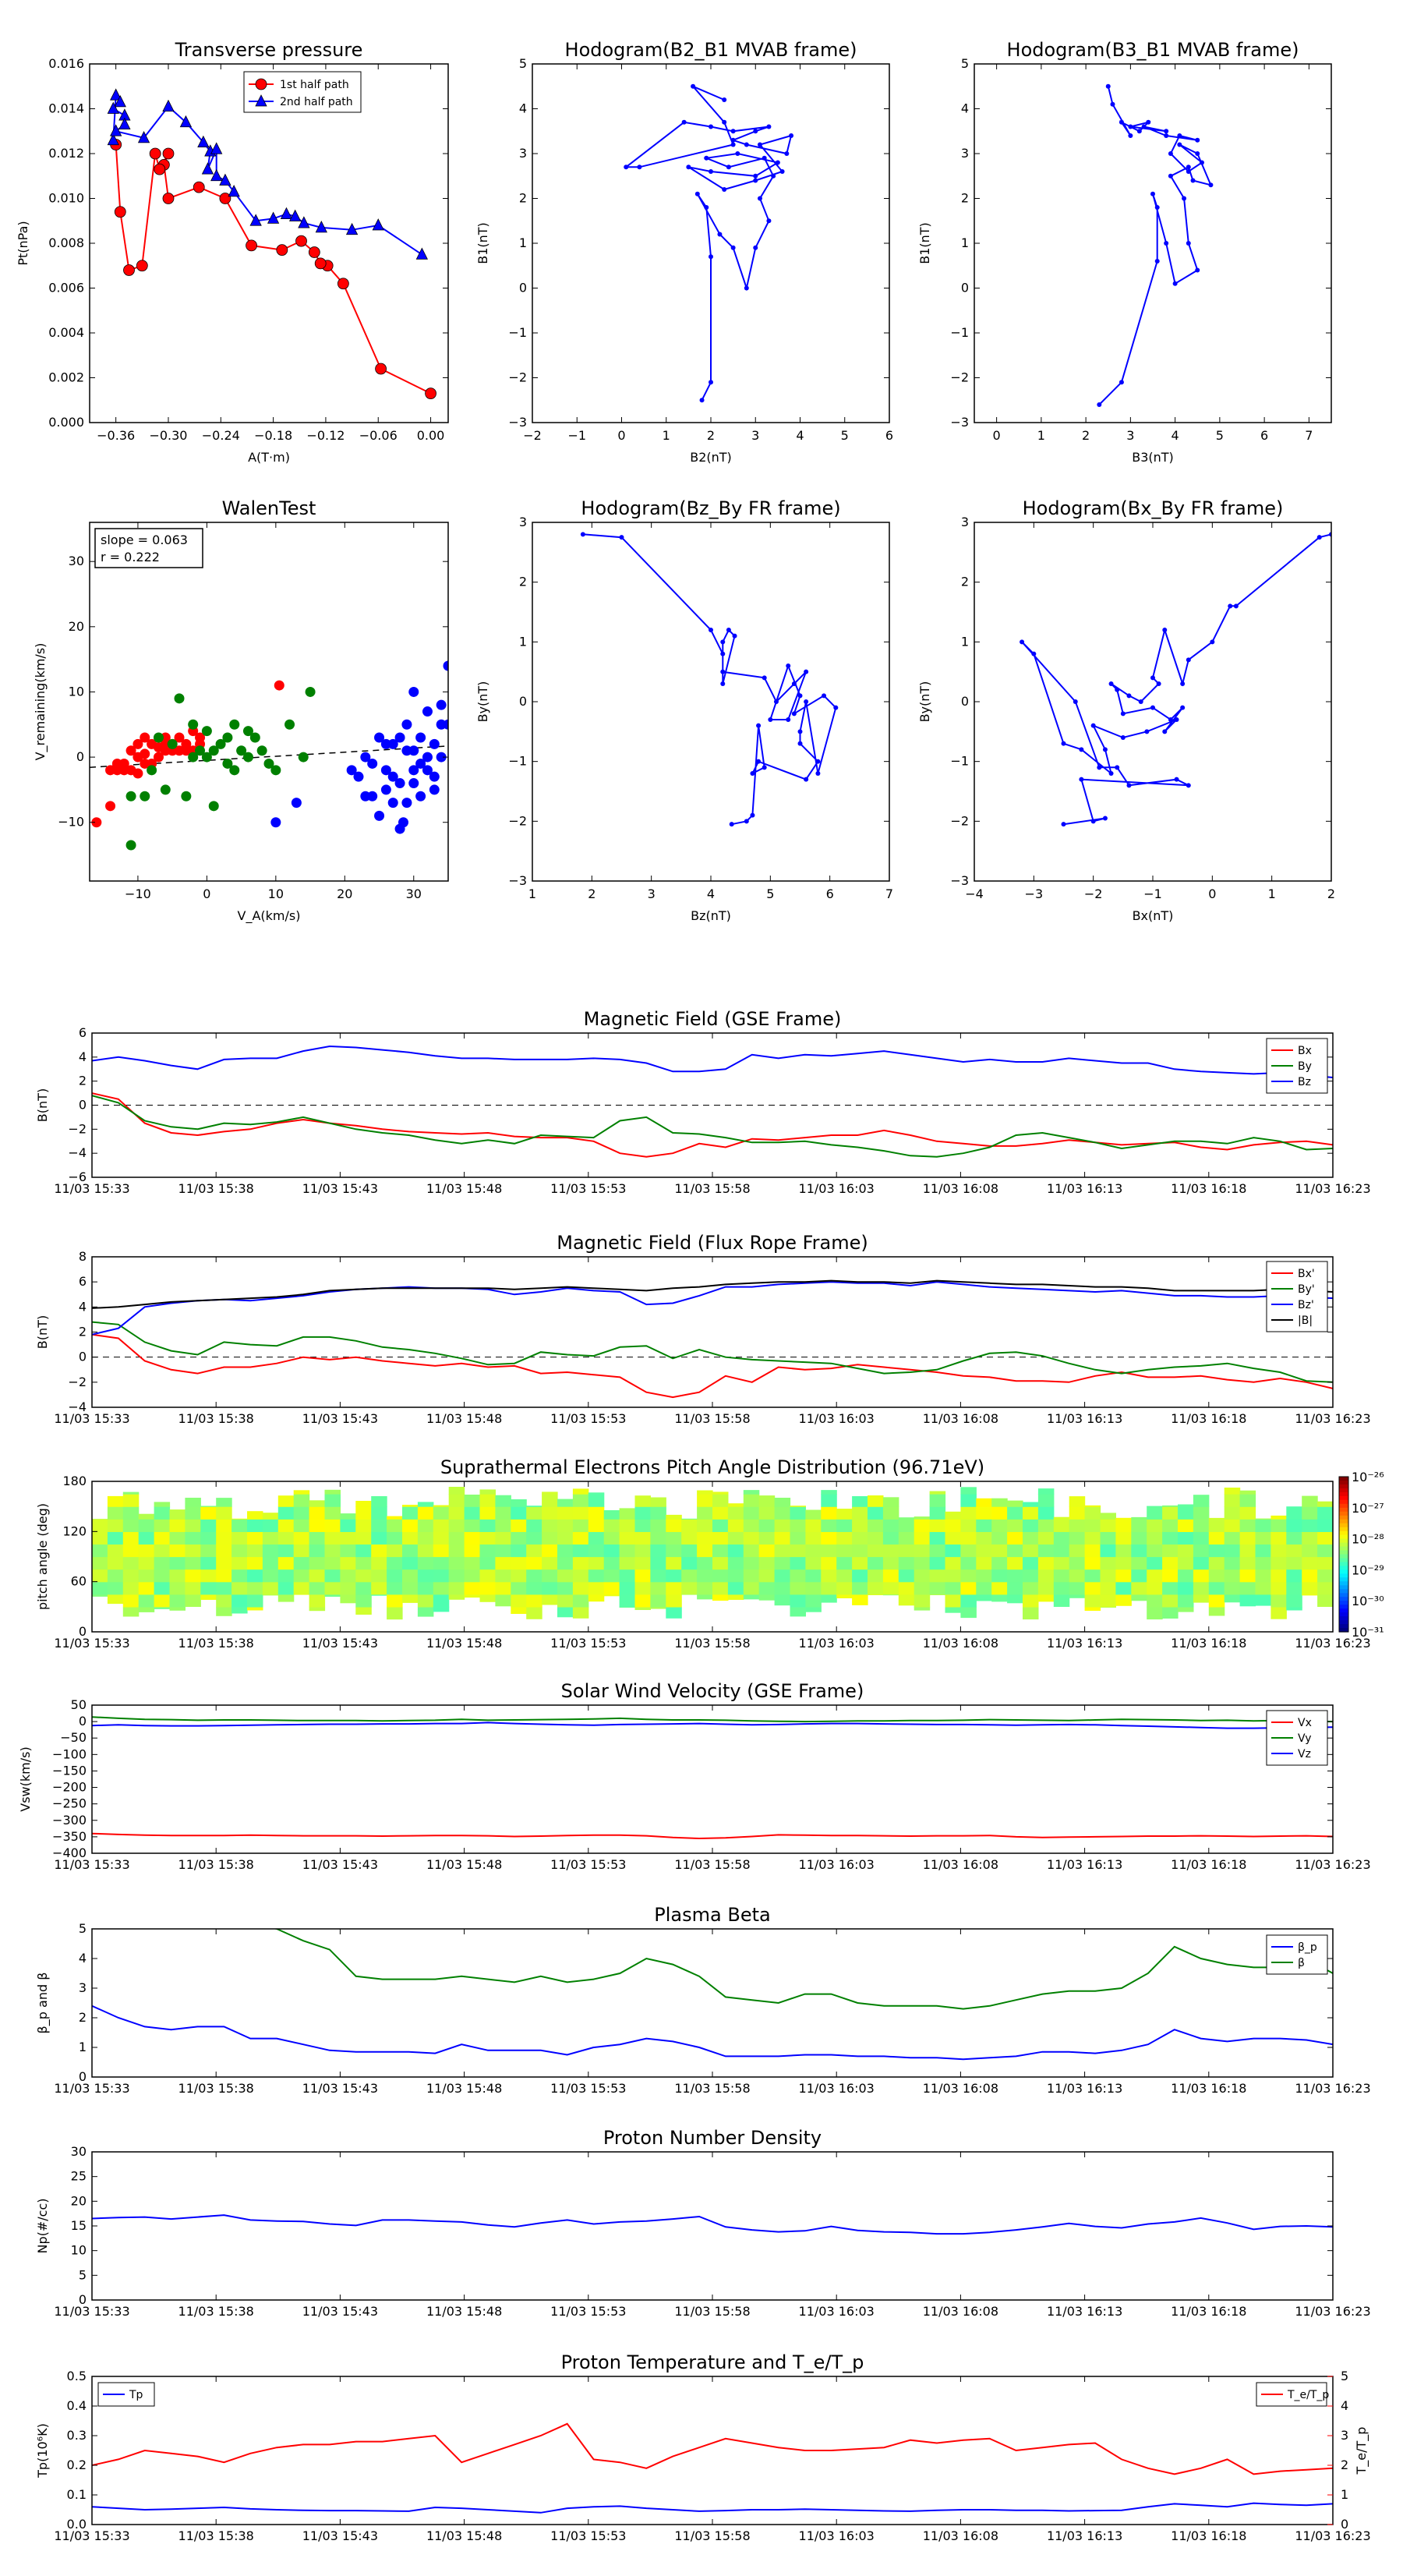 This screenshot has height=2576, width=1403. Describe the element at coordinates (837, 1864) in the screenshot. I see `vsw-time-label: 11/03 16:03` at that location.